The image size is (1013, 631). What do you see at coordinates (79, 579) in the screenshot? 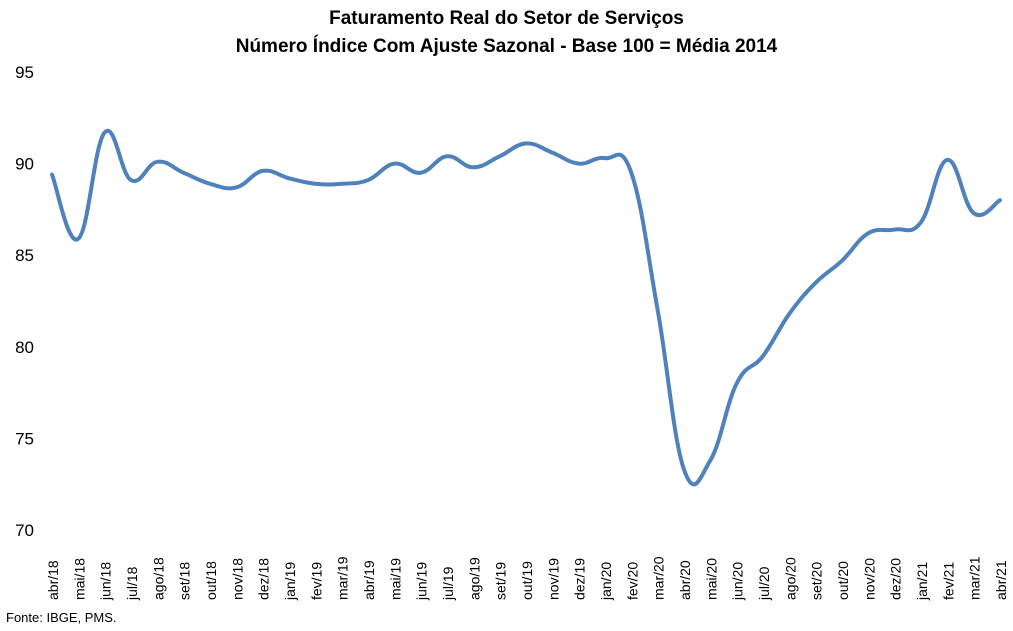
I see `x-tick-label: mai/18` at bounding box center [79, 579].